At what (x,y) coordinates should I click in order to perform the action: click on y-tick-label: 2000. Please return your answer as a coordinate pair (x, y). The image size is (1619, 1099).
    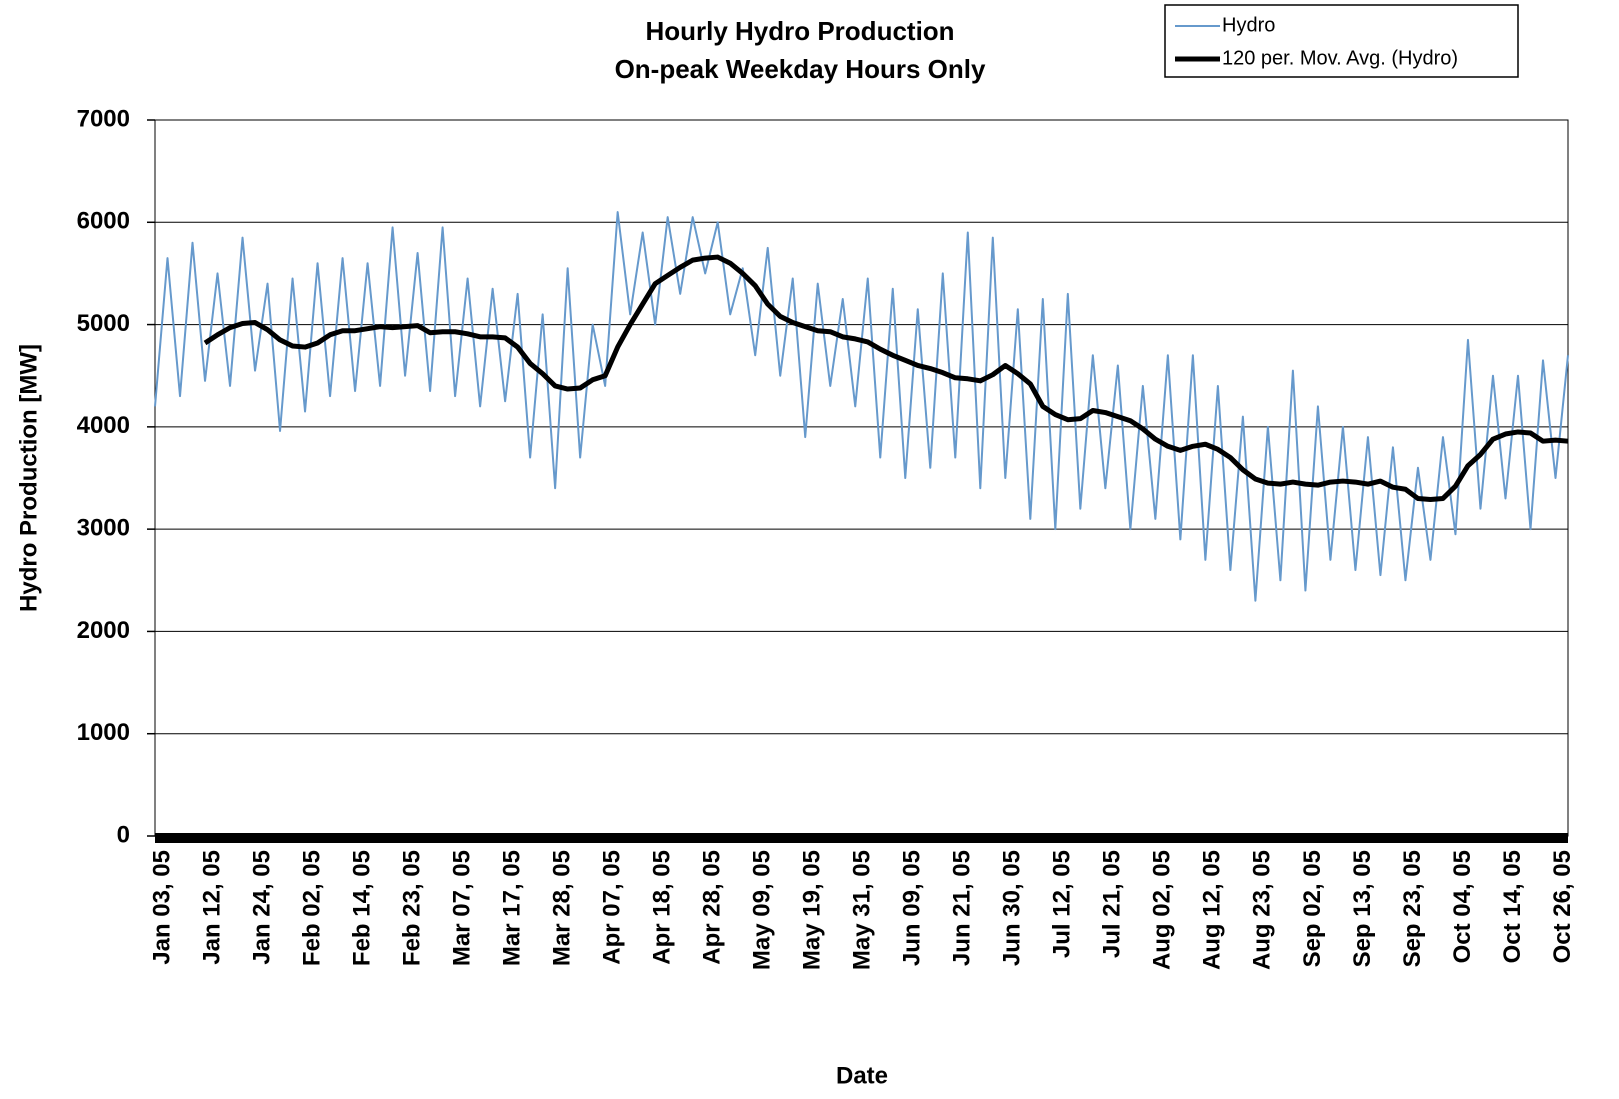
    Looking at the image, I should click on (103, 630).